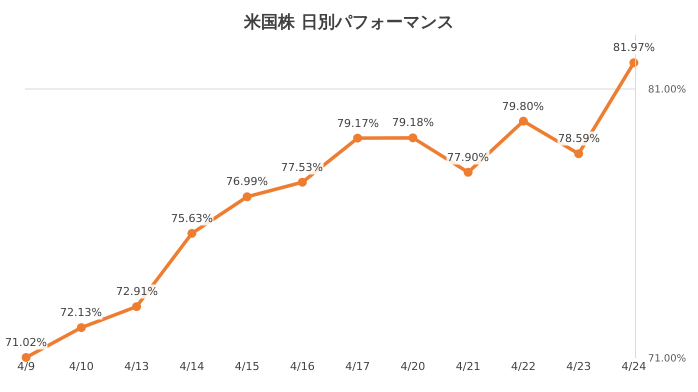 This screenshot has width=698, height=392. I want to click on y-tick-label: 81.00%, so click(667, 90).